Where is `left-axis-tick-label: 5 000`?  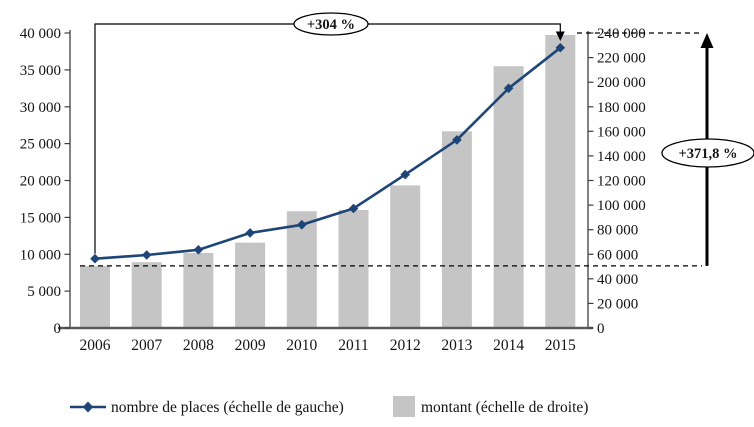 left-axis-tick-label: 5 000 is located at coordinates (44, 292).